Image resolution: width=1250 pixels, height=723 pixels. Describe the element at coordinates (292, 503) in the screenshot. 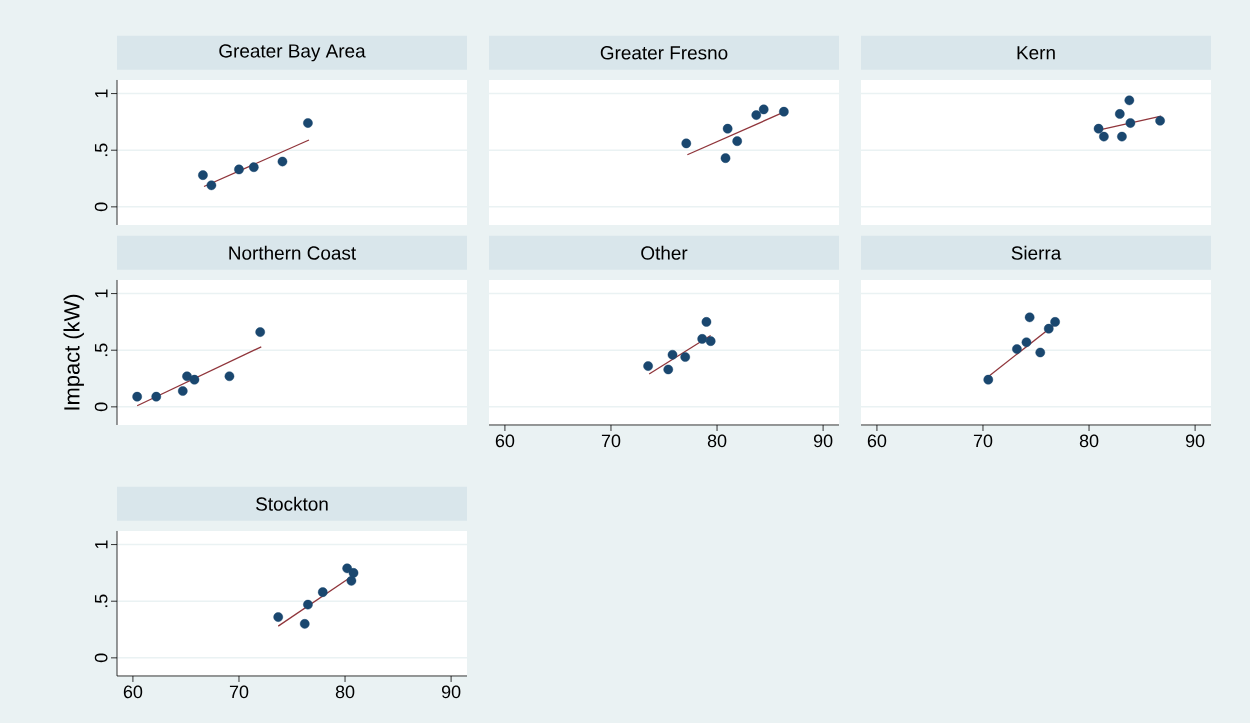

I see `chart-title: Stockton` at that location.